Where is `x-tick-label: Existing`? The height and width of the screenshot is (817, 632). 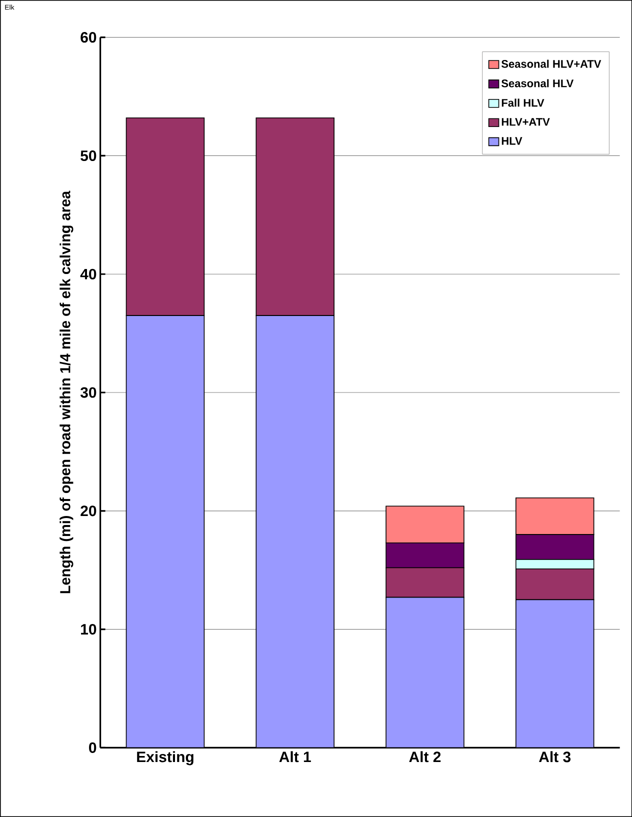 x-tick-label: Existing is located at coordinates (165, 758).